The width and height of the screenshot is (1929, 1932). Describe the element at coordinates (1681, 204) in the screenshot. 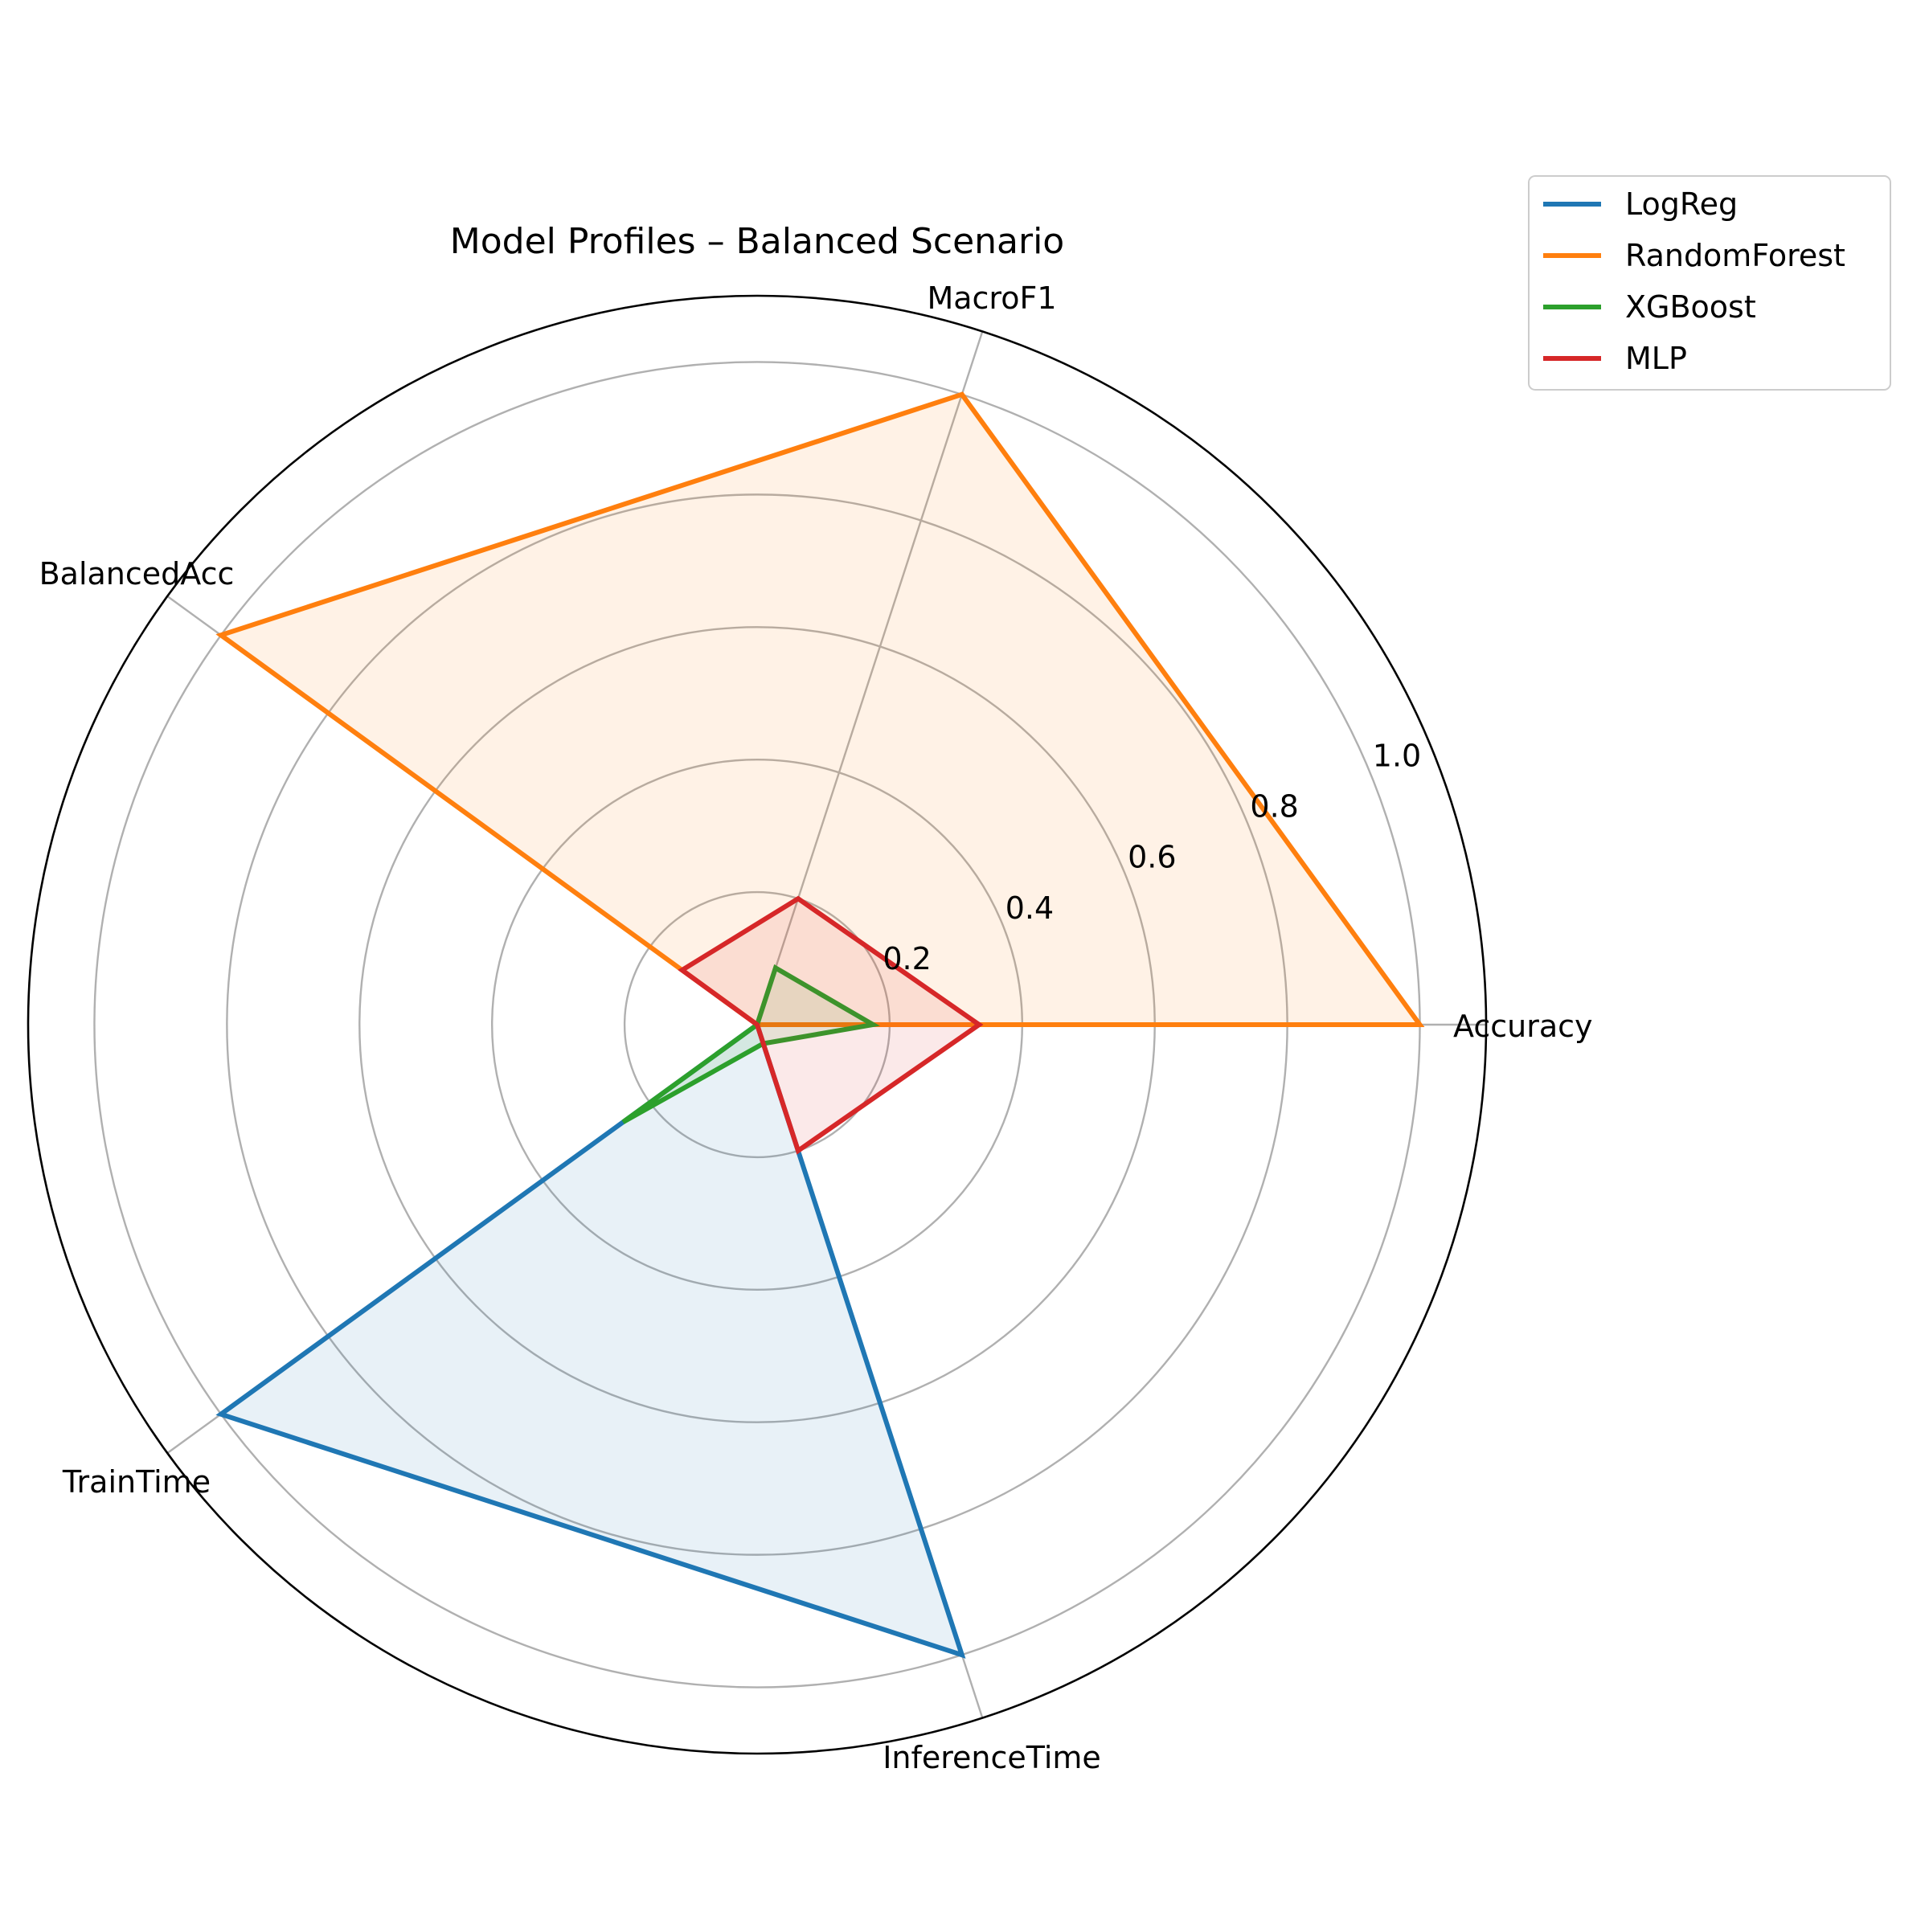

I see `legend-label-0: LogReg` at that location.